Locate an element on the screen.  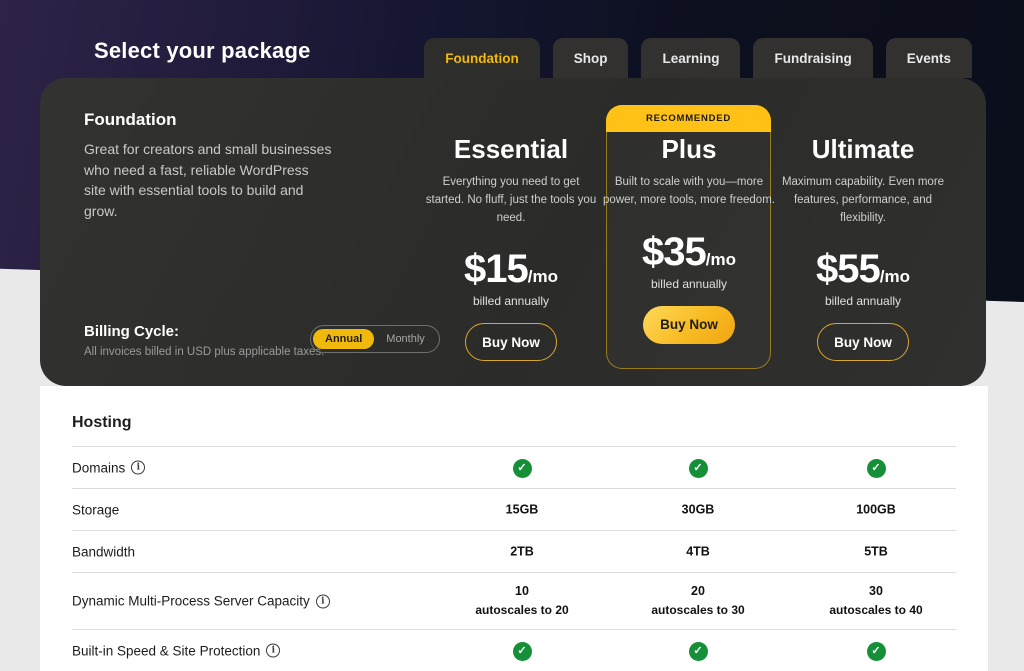
cell-value: 30GB is located at coordinates (698, 508).